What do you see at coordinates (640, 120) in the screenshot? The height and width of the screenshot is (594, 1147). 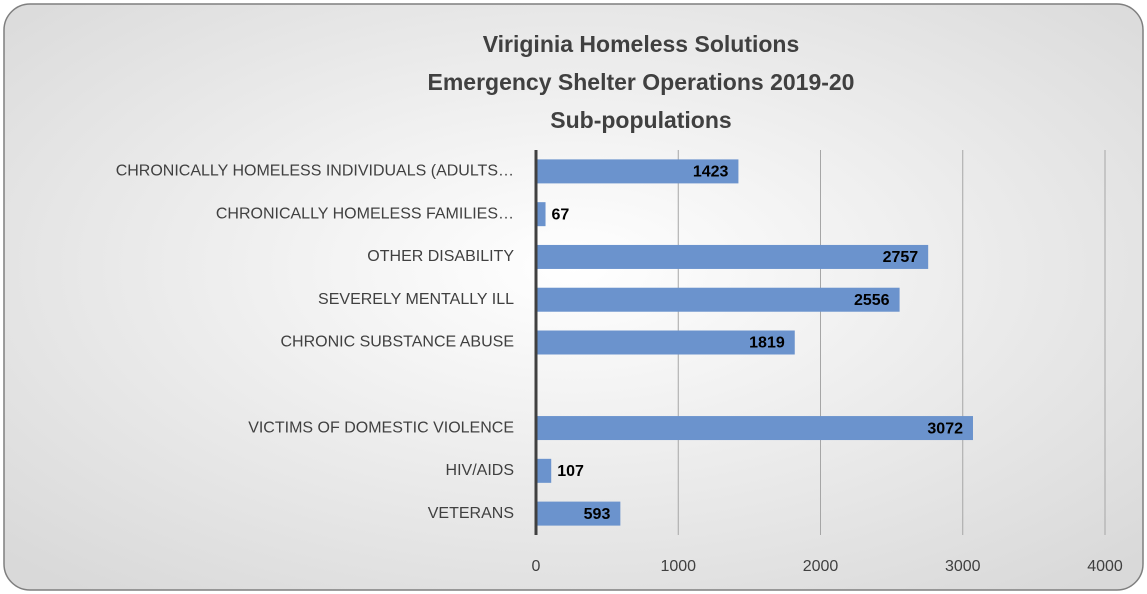 I see `chart-title: Sub-populations` at bounding box center [640, 120].